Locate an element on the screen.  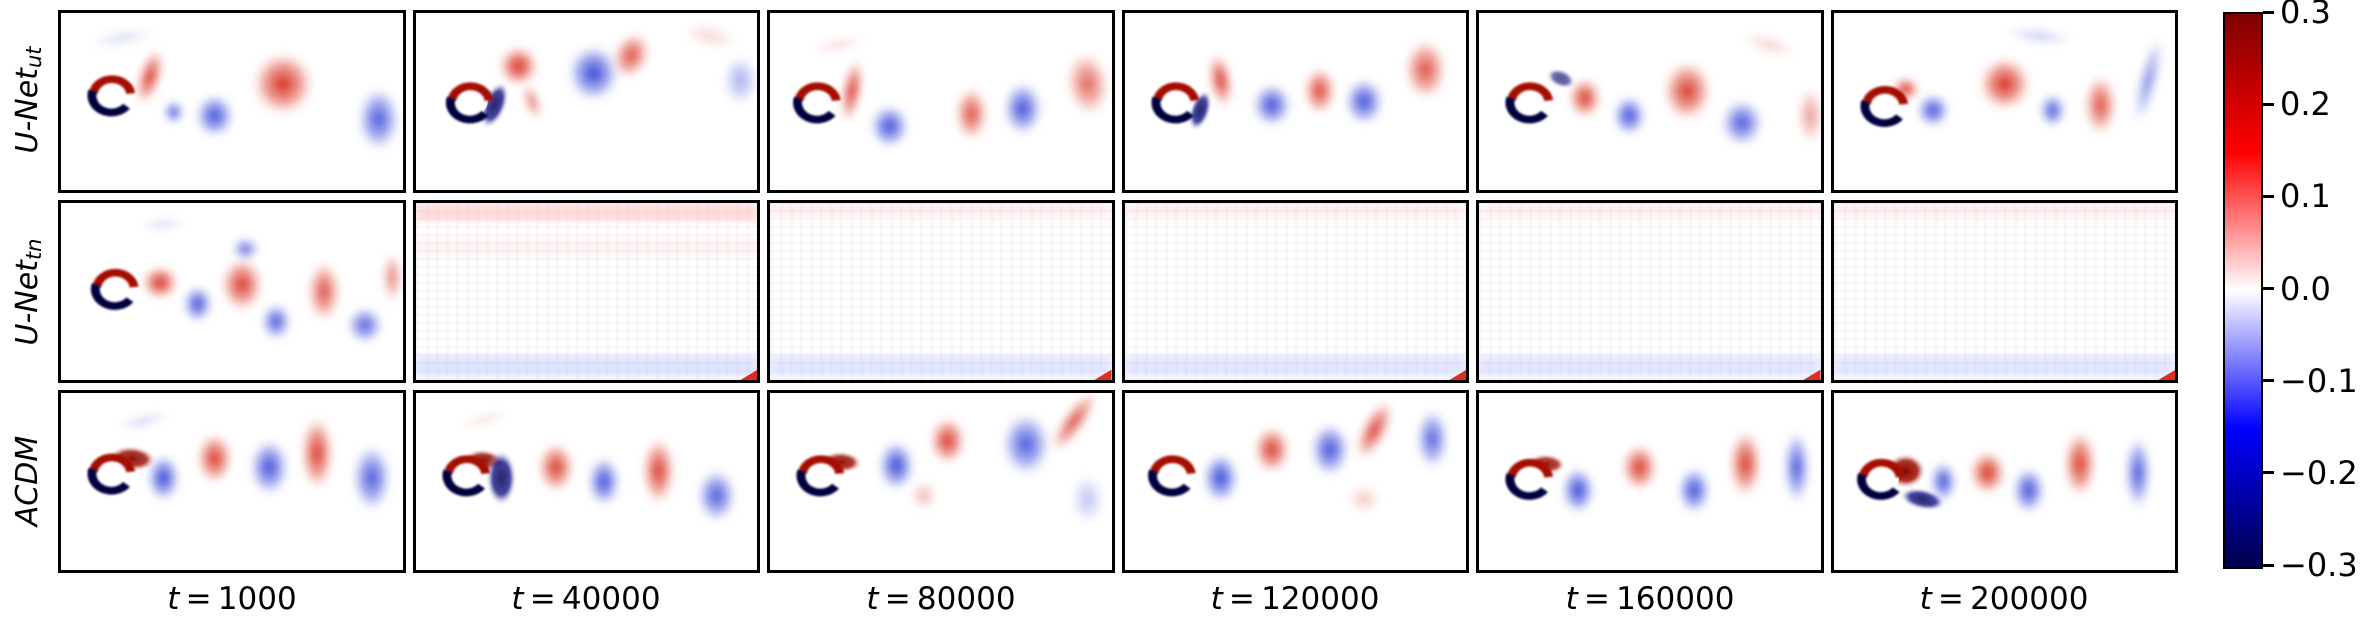
field-panel-r2-c3 is located at coordinates (1295, 481).